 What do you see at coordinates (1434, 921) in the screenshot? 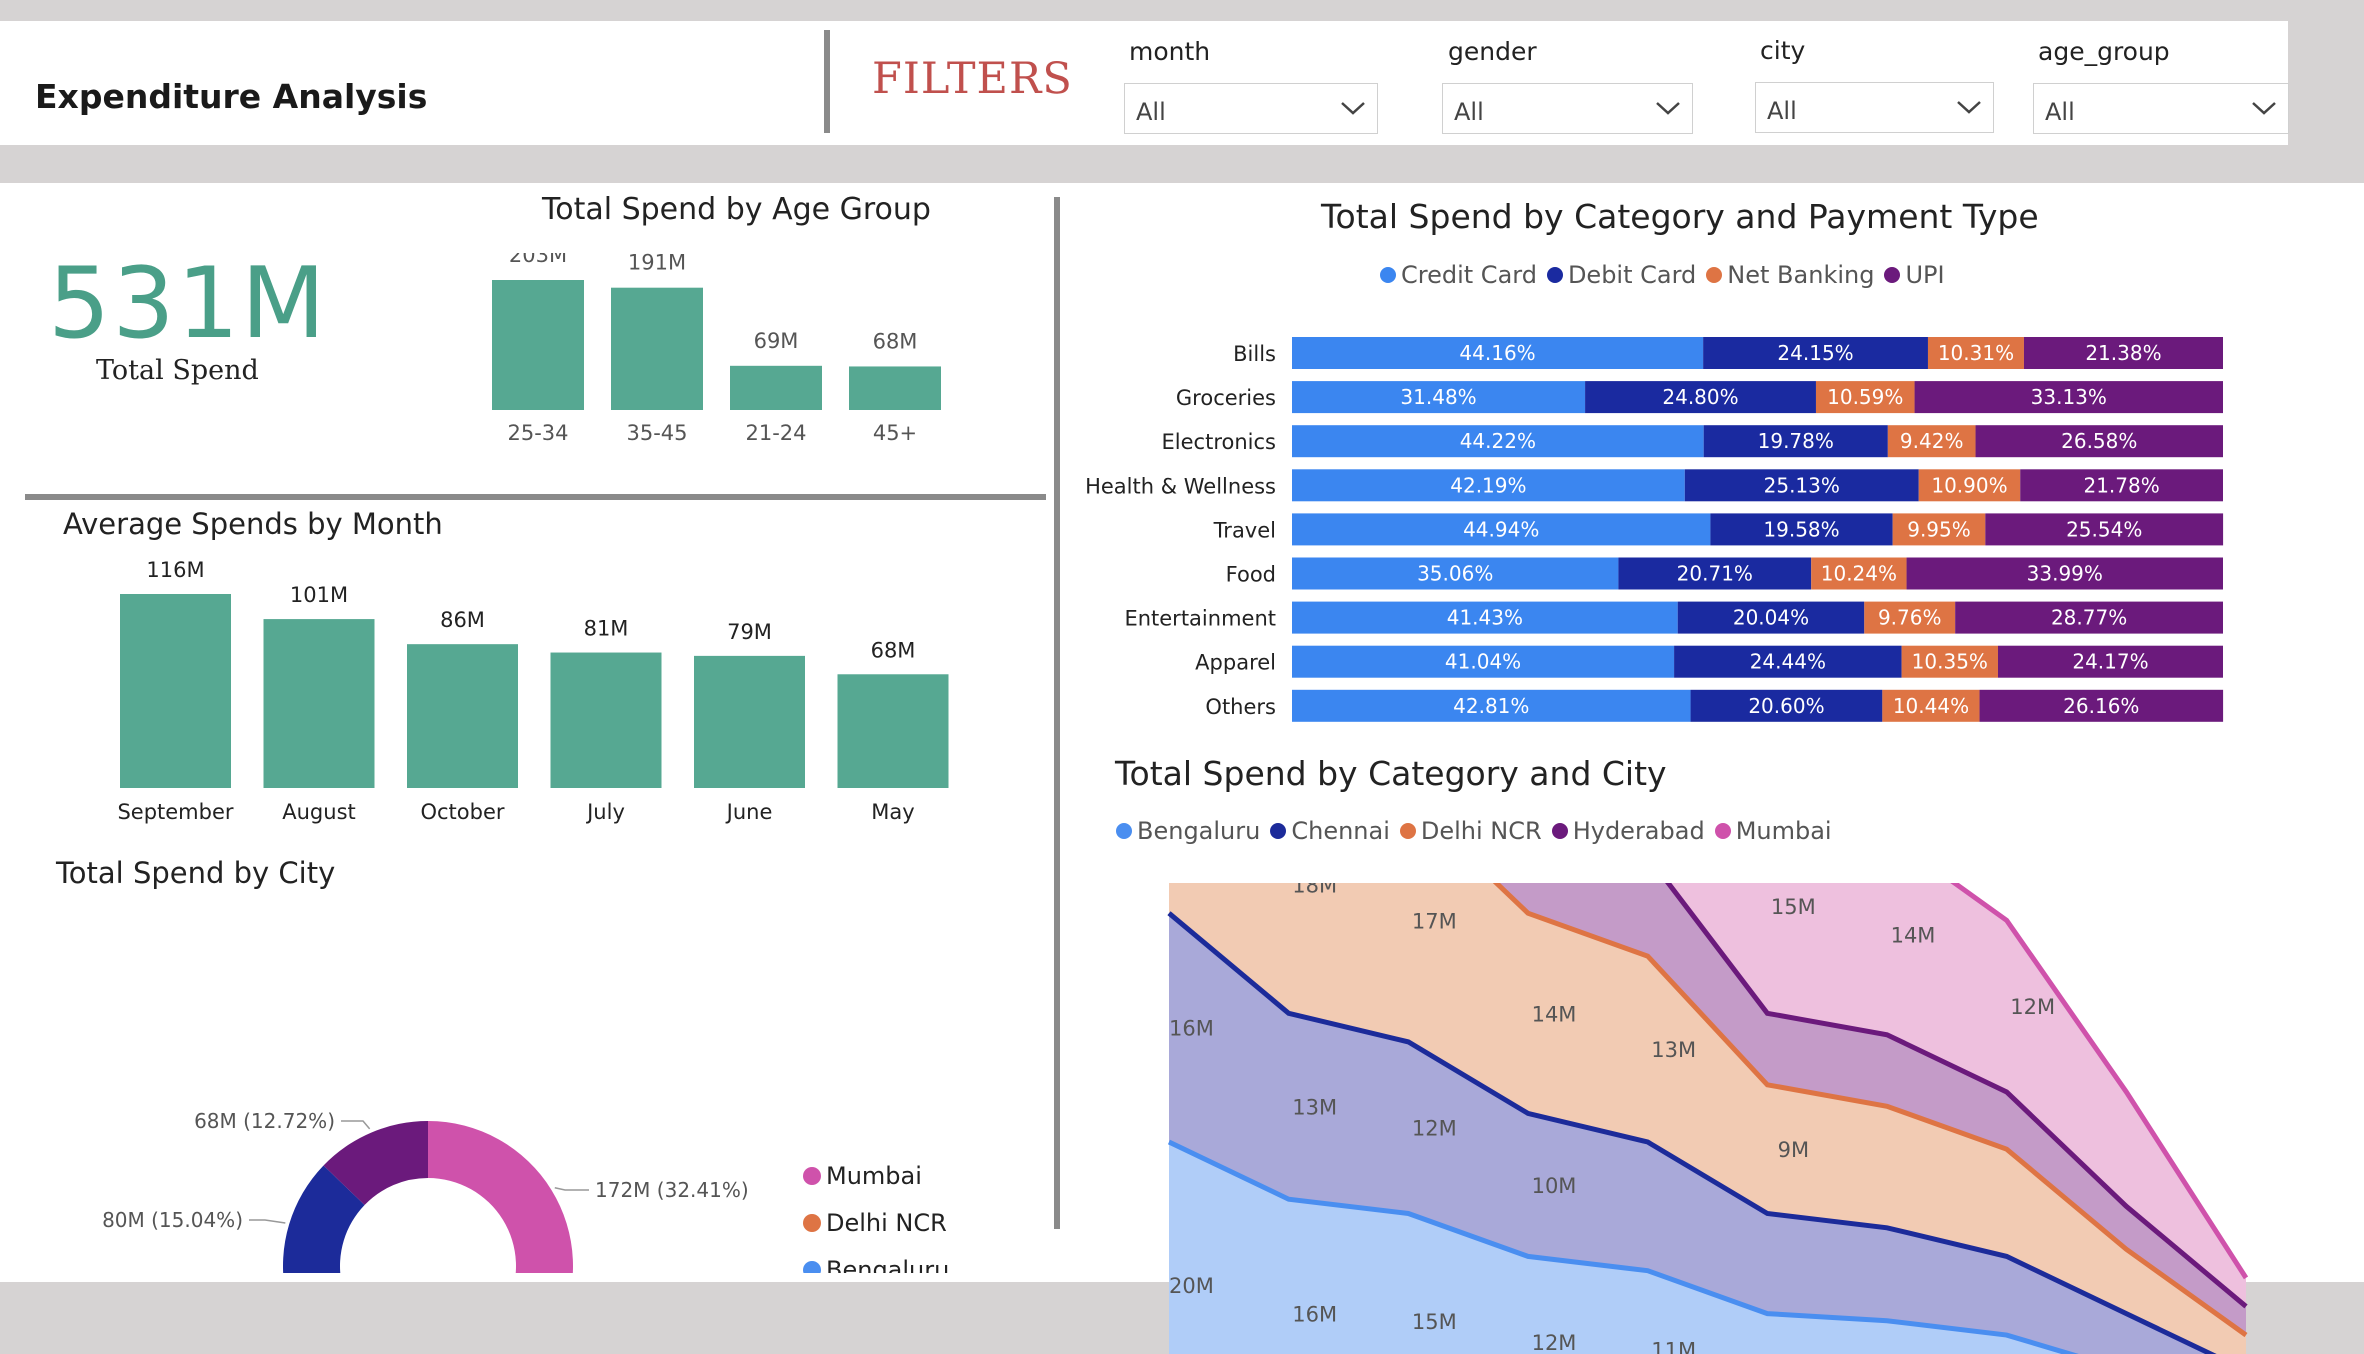
I see `area-data-label: 17M` at bounding box center [1434, 921].